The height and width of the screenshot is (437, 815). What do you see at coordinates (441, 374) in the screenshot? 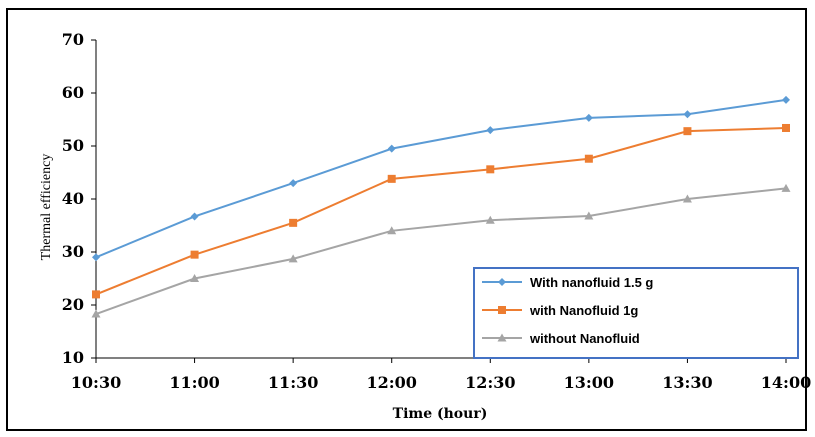
I see `x-axis: 10:30 11:00 11:30 12:00 12:30 13:00 13:30 14:00` at bounding box center [441, 374].